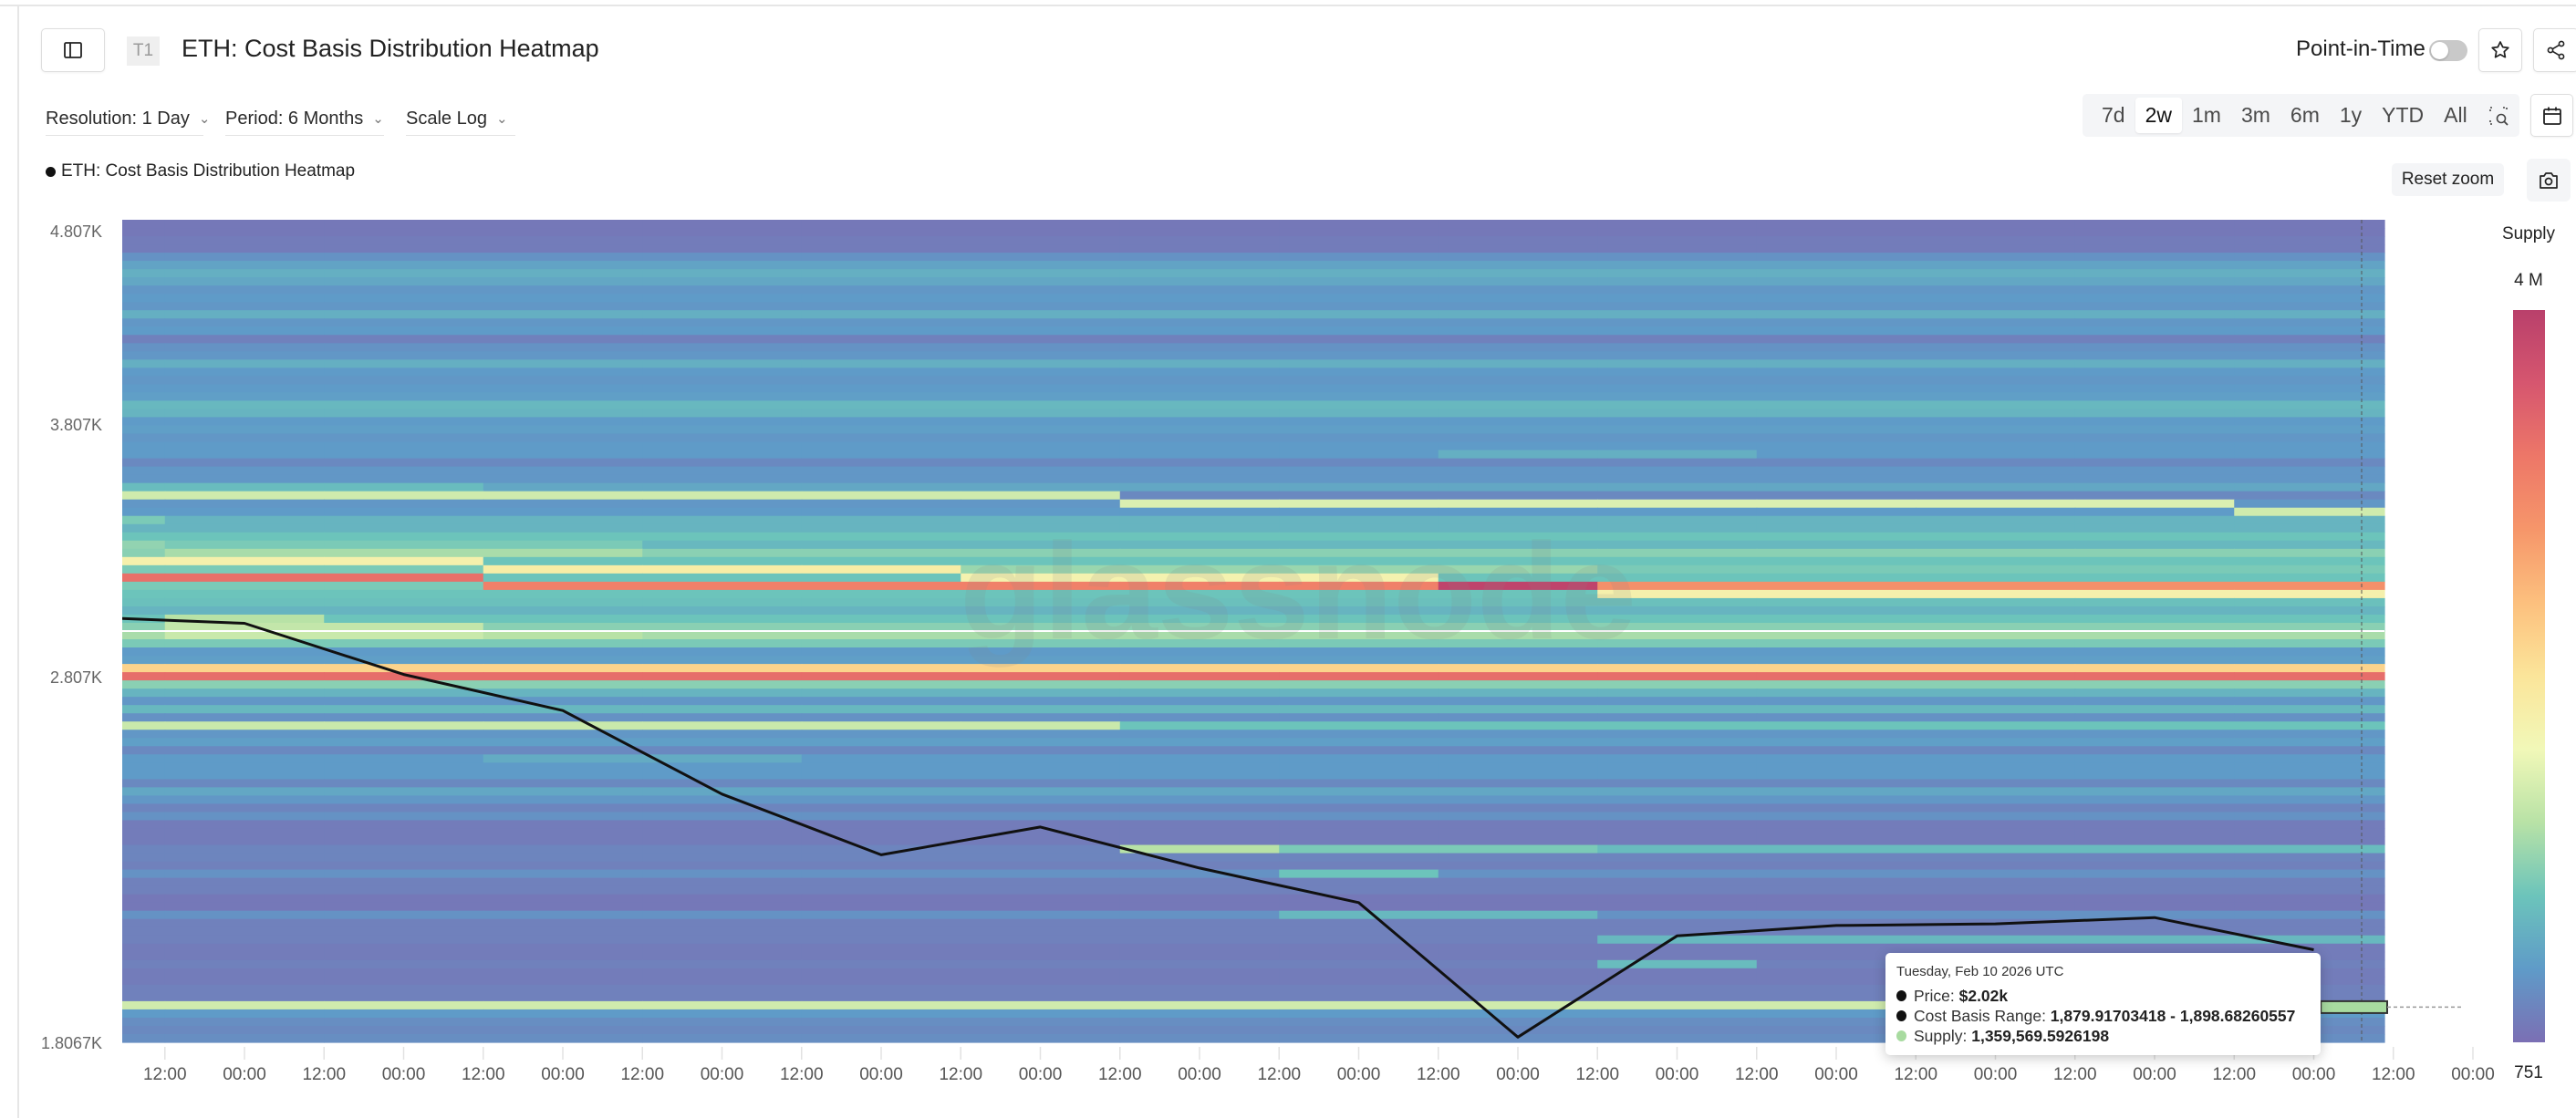  I want to click on range-2w: 2w, so click(2158, 115).